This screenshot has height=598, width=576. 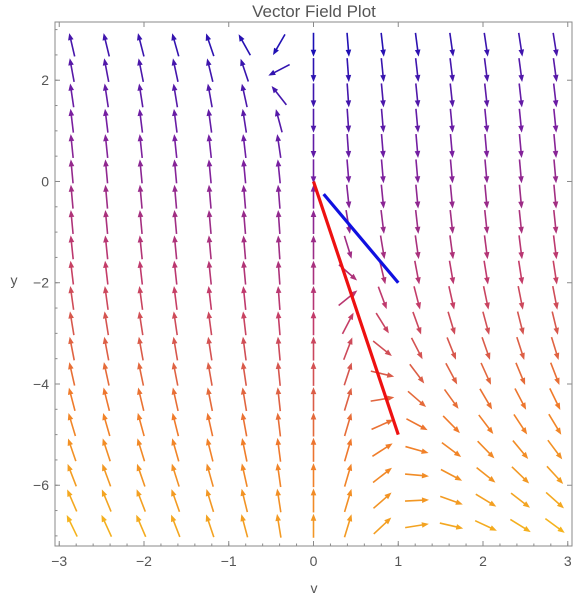 What do you see at coordinates (314, 11) in the screenshot?
I see `chart-title: Vector Field Plot` at bounding box center [314, 11].